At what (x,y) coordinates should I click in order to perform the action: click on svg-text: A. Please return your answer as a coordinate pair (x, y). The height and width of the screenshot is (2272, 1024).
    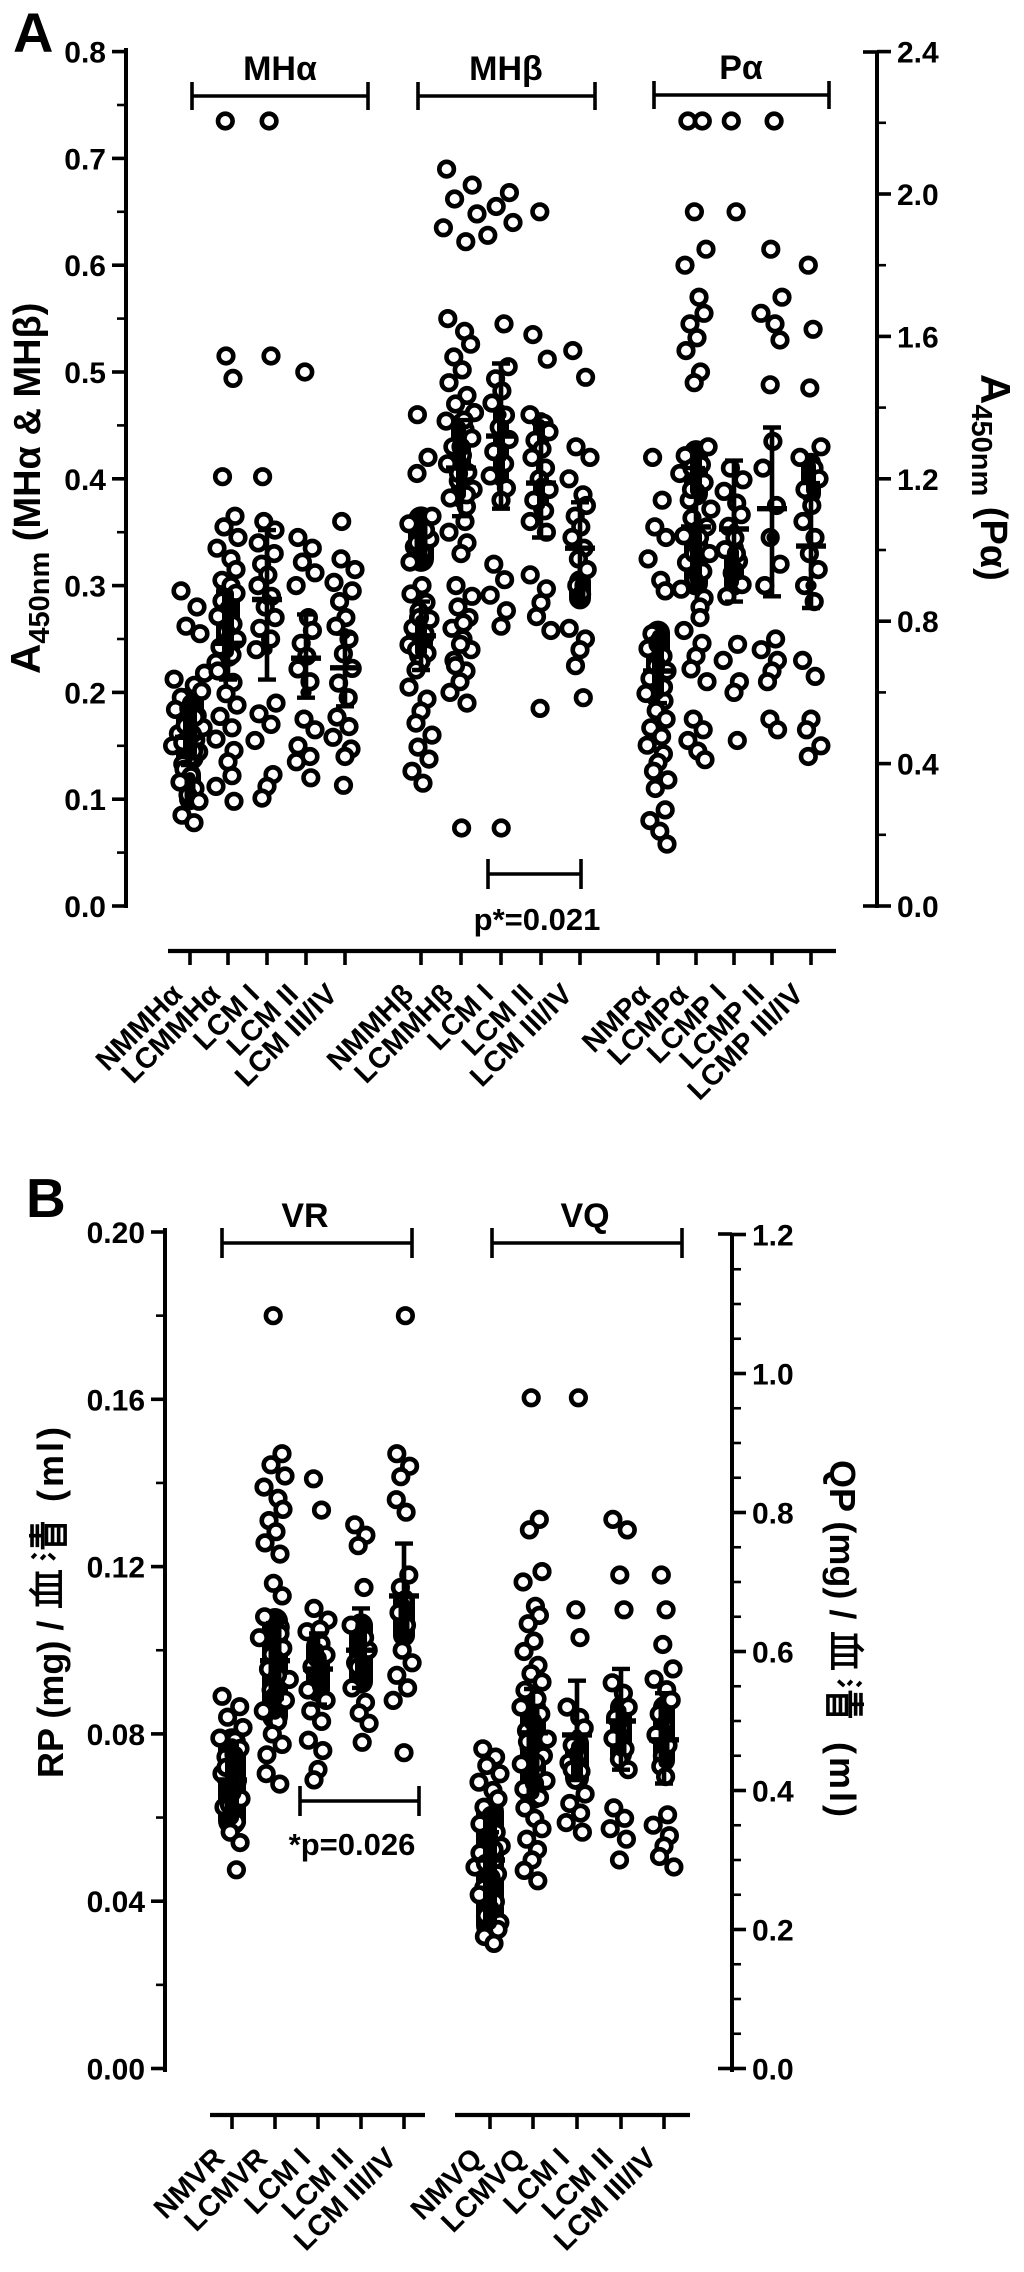
    Looking at the image, I should click on (33, 32).